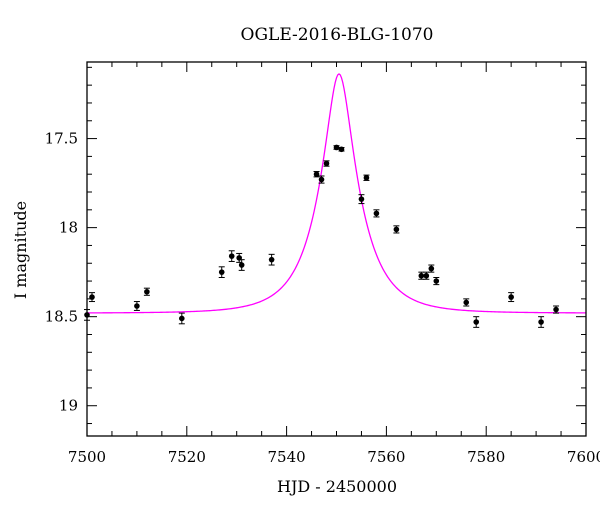 This screenshot has height=512, width=600. What do you see at coordinates (337, 486) in the screenshot?
I see `x-axis-label: HJD - 2450000` at bounding box center [337, 486].